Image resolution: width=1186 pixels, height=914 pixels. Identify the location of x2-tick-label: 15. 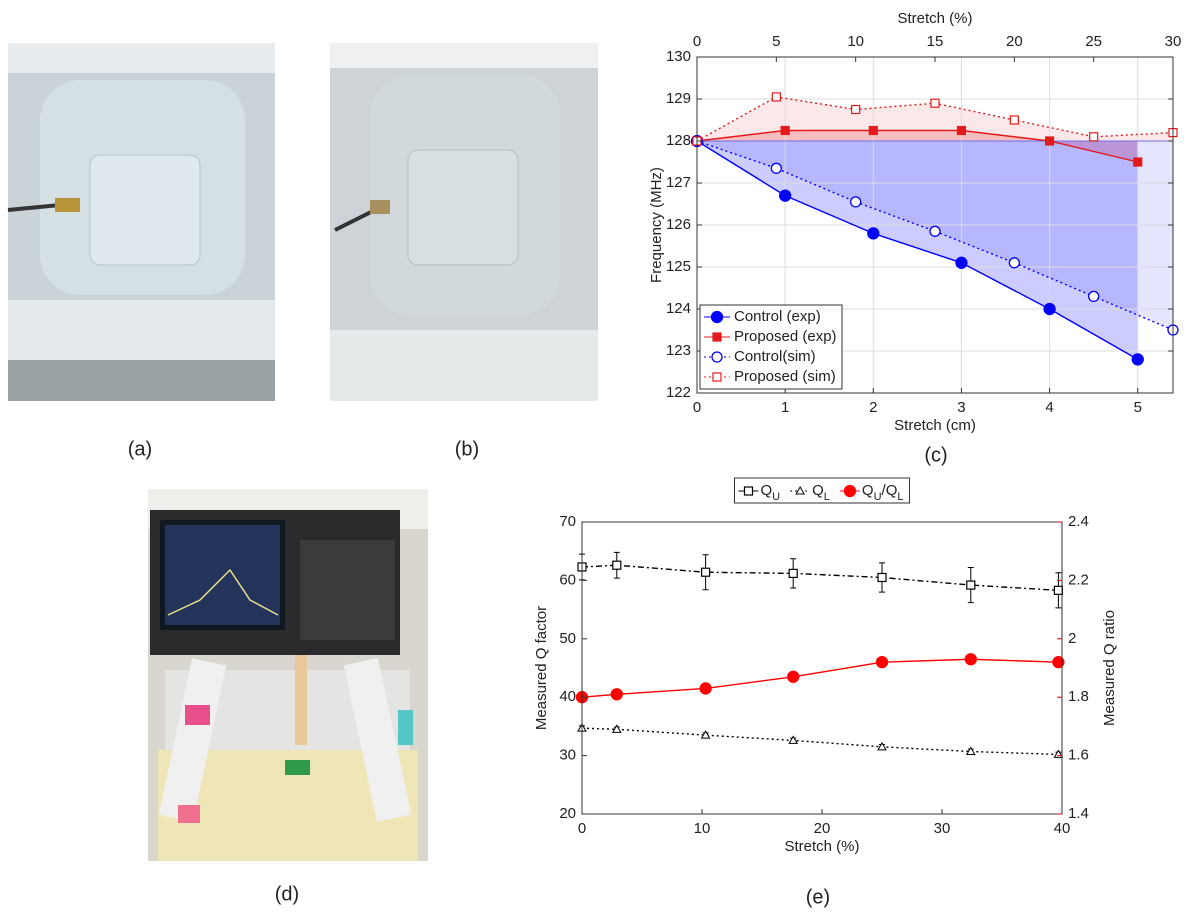
(935, 41).